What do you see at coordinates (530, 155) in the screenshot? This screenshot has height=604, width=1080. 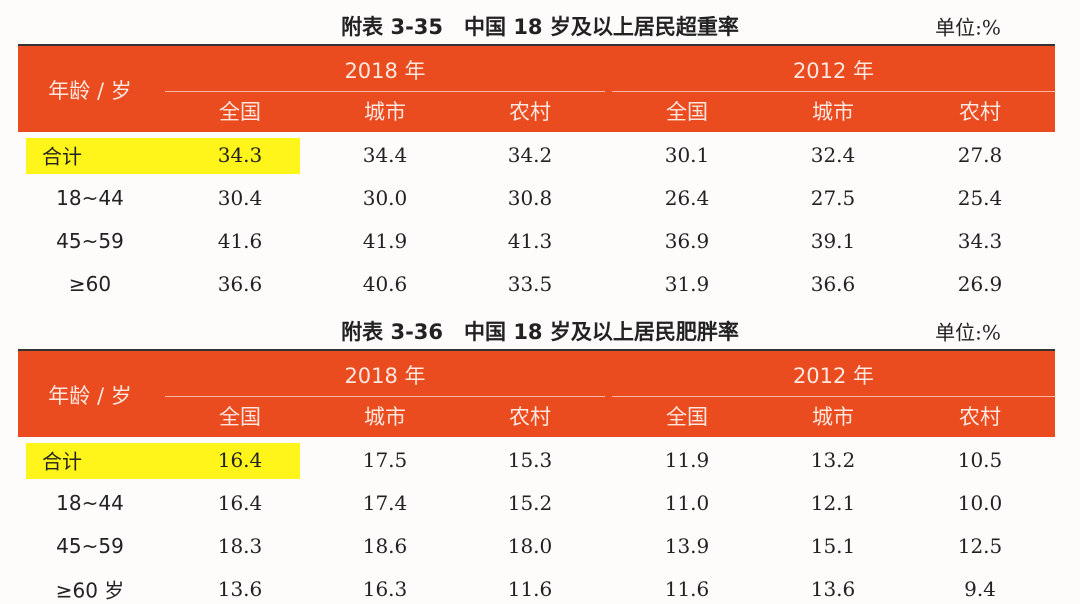 I see `table-cell: 34.2` at bounding box center [530, 155].